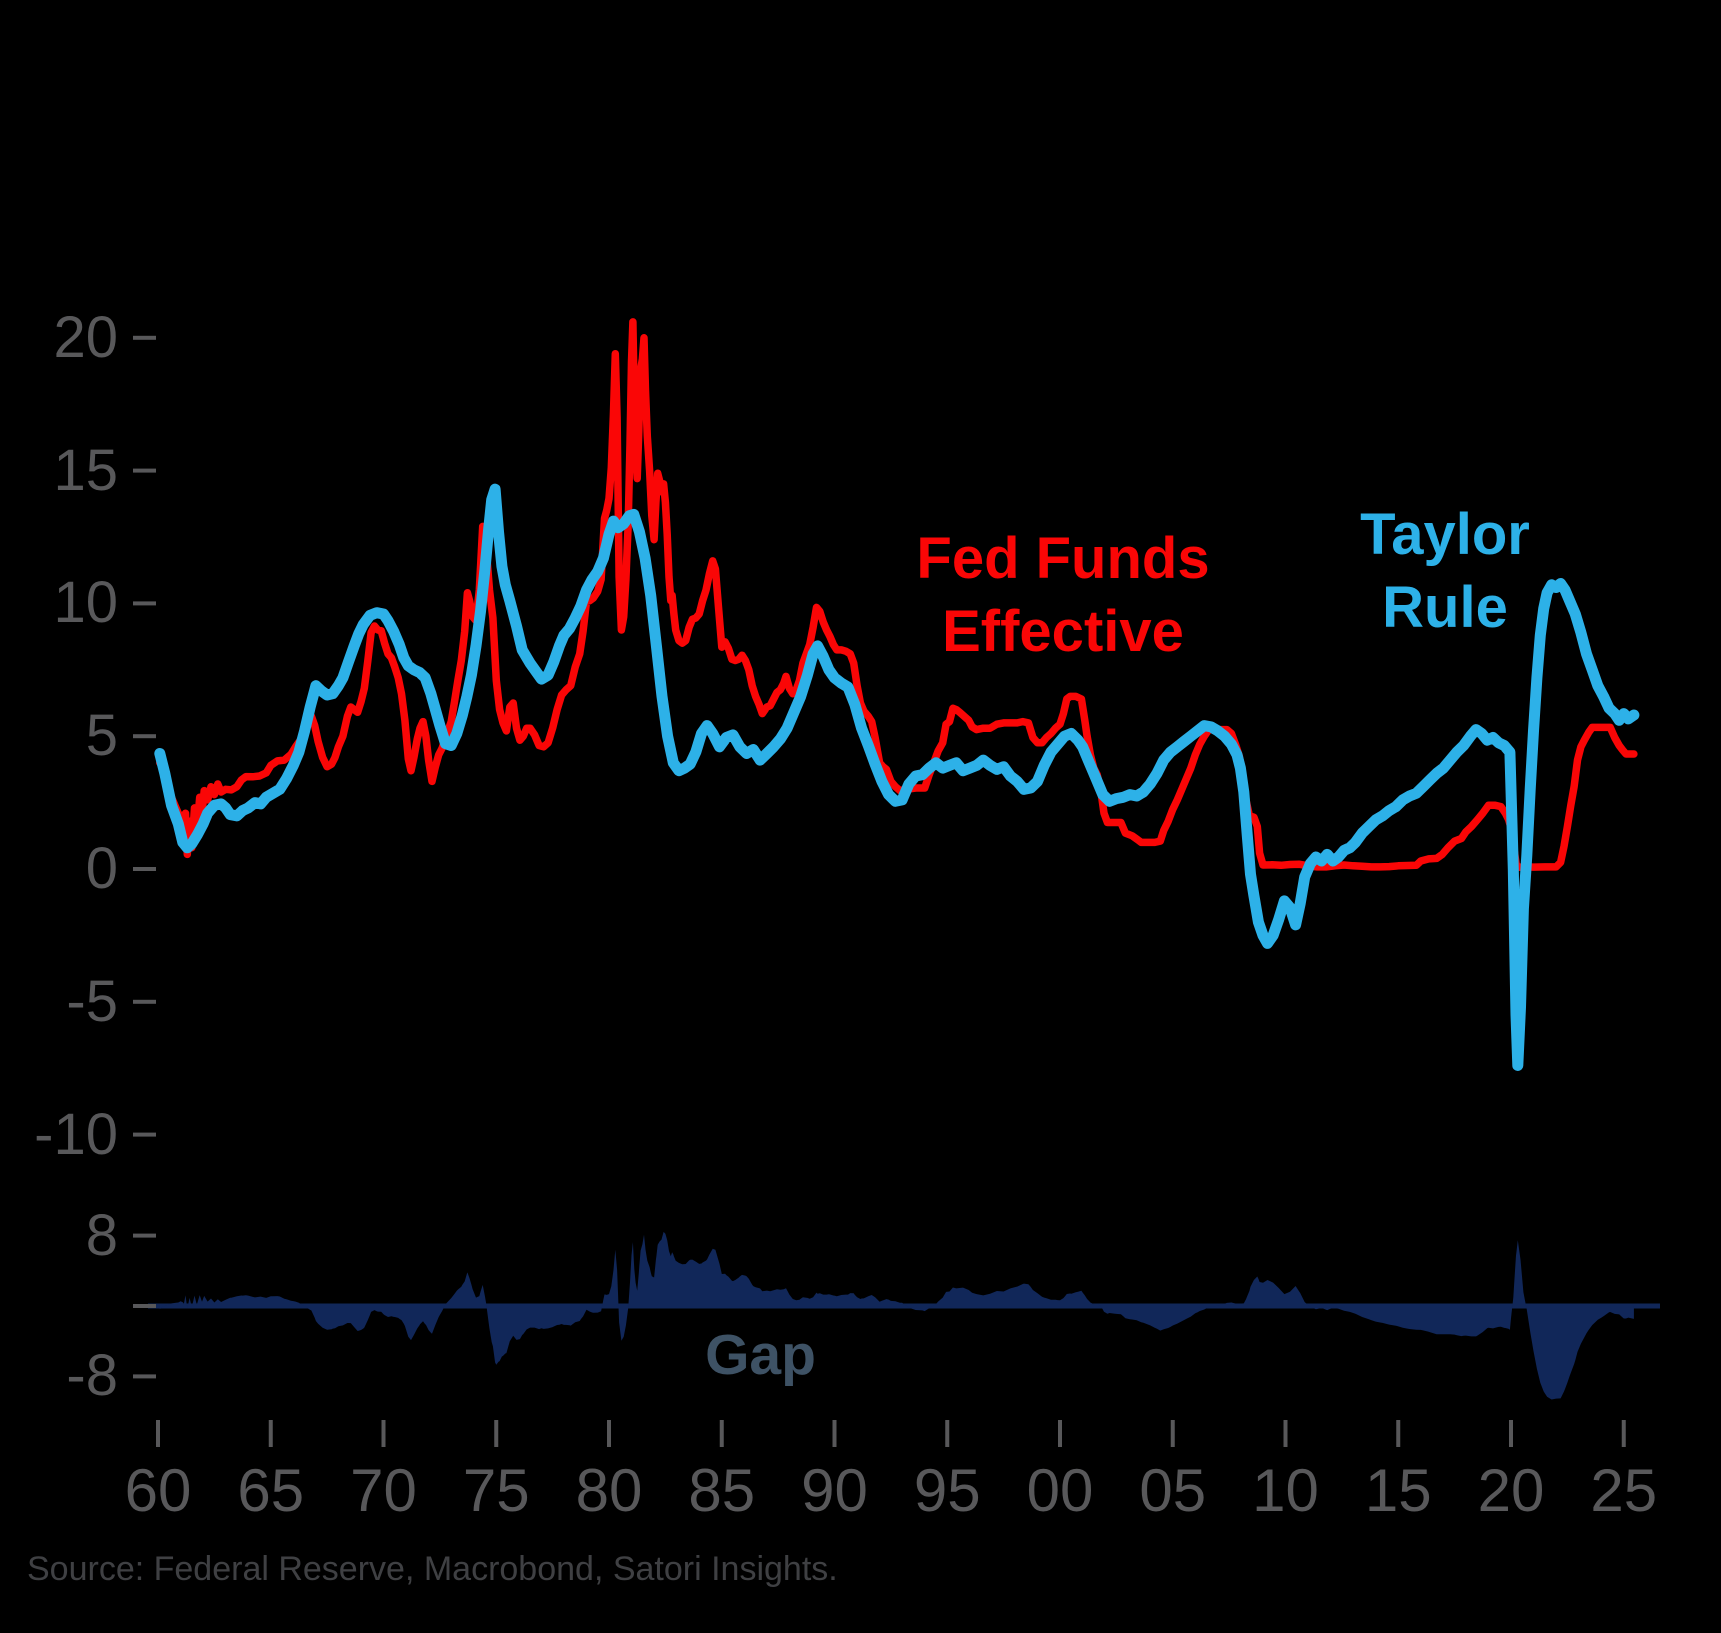 This screenshot has width=1721, height=1633. I want to click on main-y-label--5: -5, so click(92, 1001).